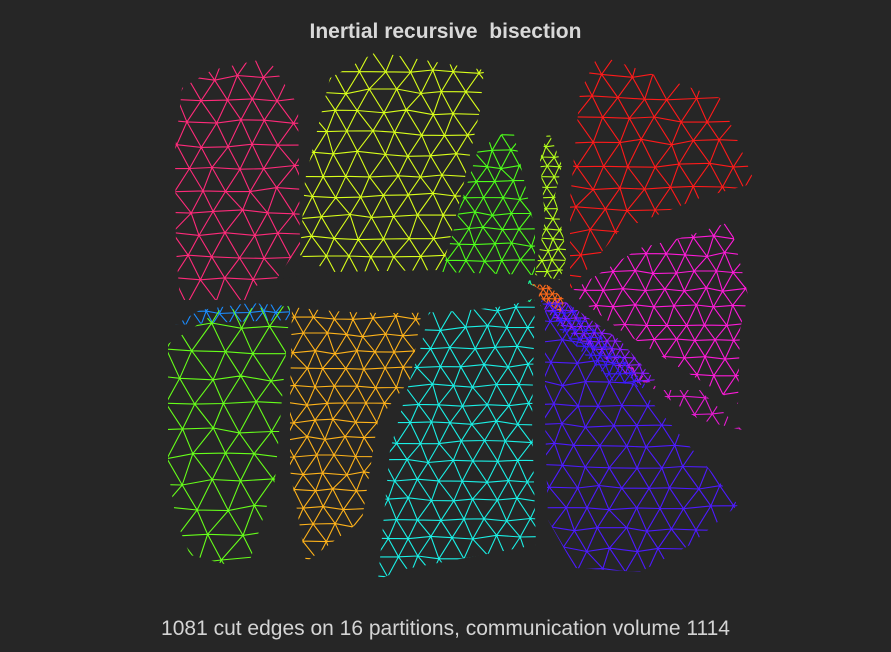 Image resolution: width=891 pixels, height=652 pixels. I want to click on partition-p09, so click(229, 438).